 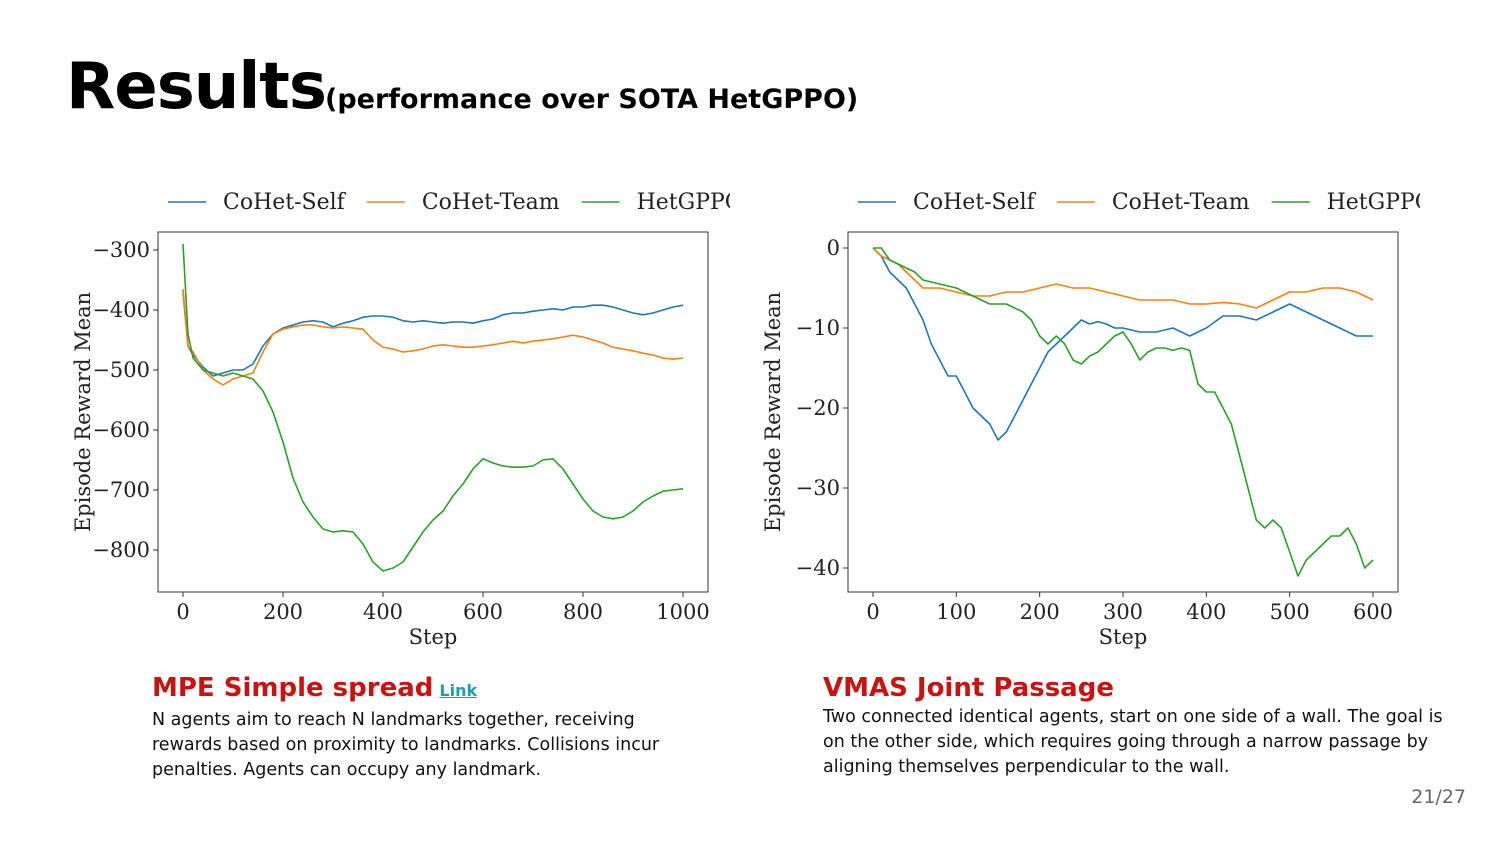 What do you see at coordinates (121, 370) in the screenshot?
I see `y-tick-label: −500` at bounding box center [121, 370].